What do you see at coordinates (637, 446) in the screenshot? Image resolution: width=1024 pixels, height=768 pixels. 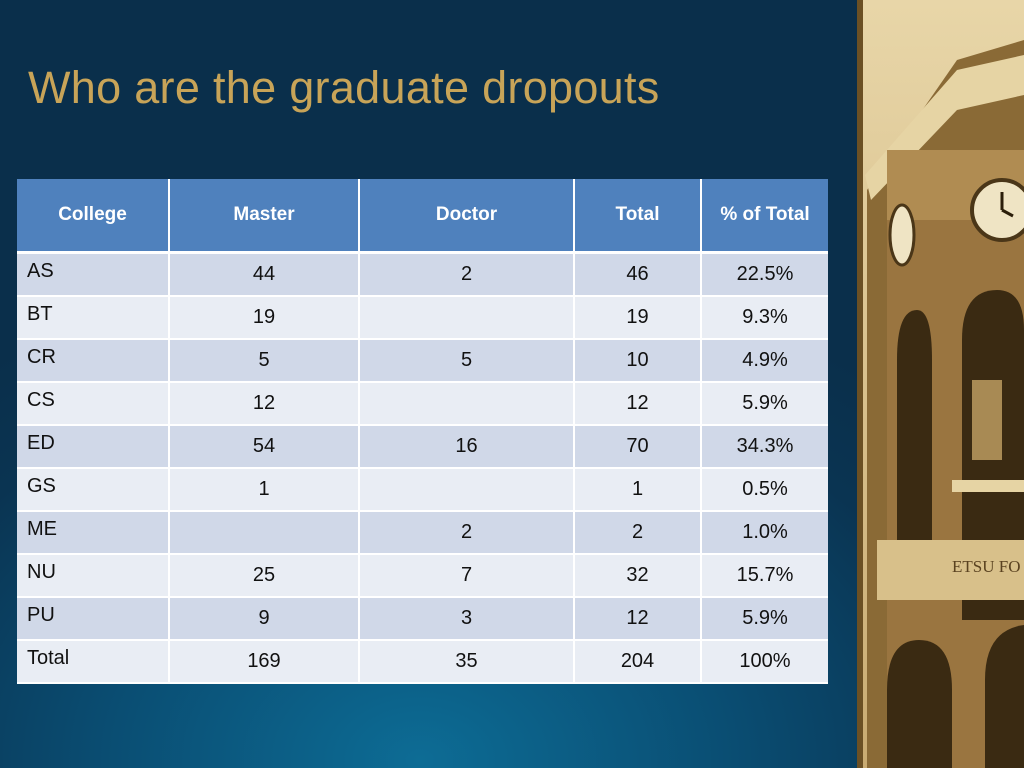 I see `table-cell: 70` at bounding box center [637, 446].